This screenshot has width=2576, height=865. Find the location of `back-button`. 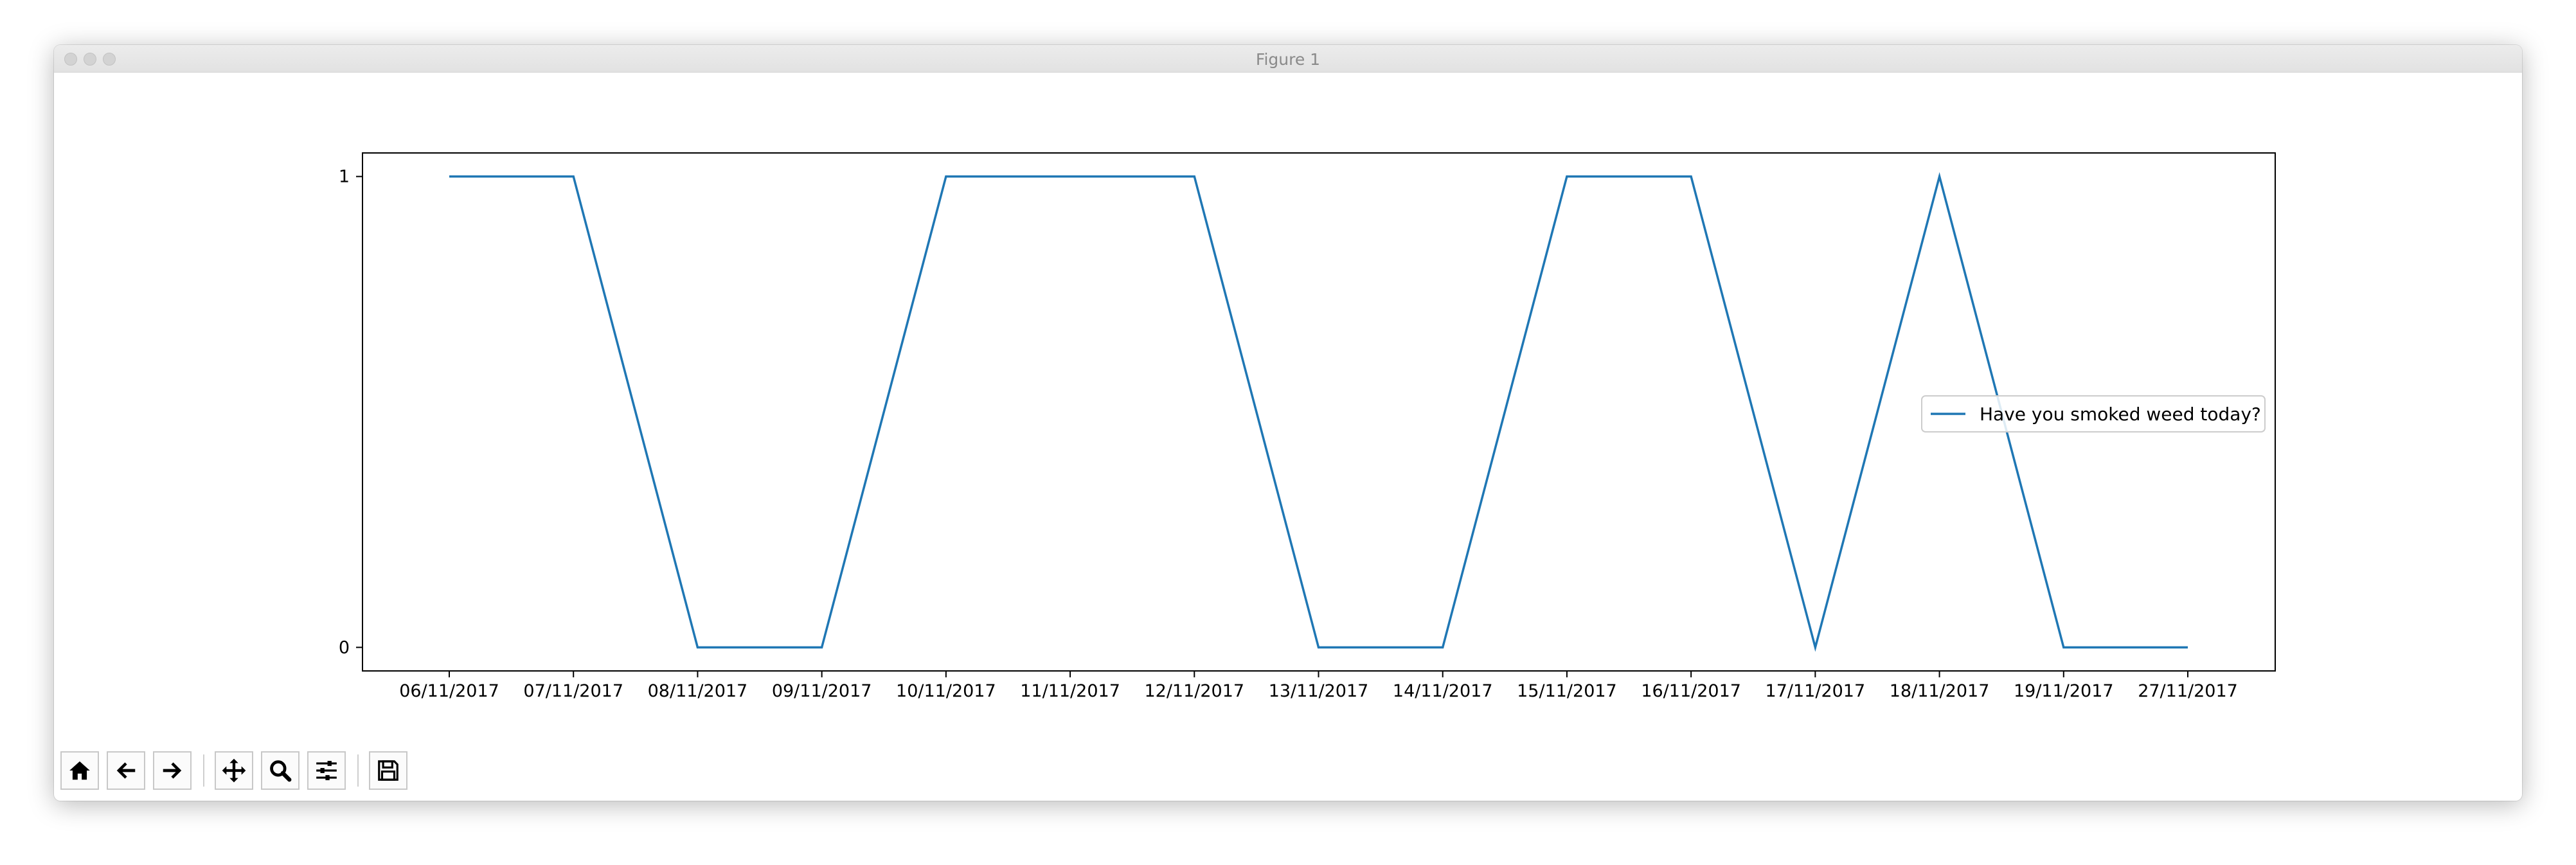

back-button is located at coordinates (126, 771).